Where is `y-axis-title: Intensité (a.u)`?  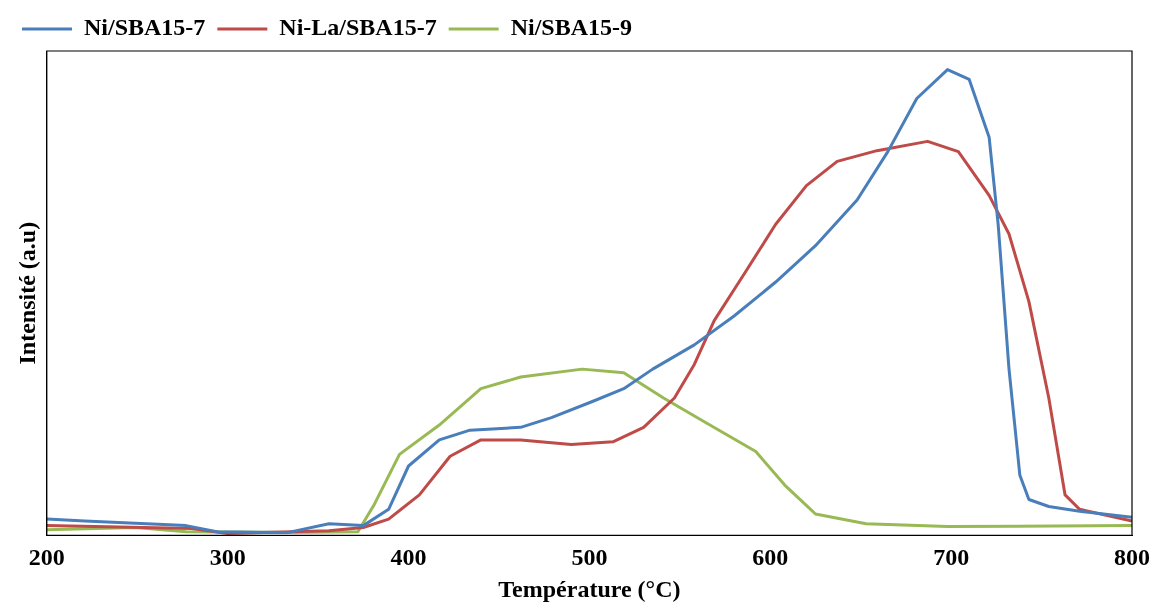
y-axis-title: Intensité (a.u) is located at coordinates (26, 293).